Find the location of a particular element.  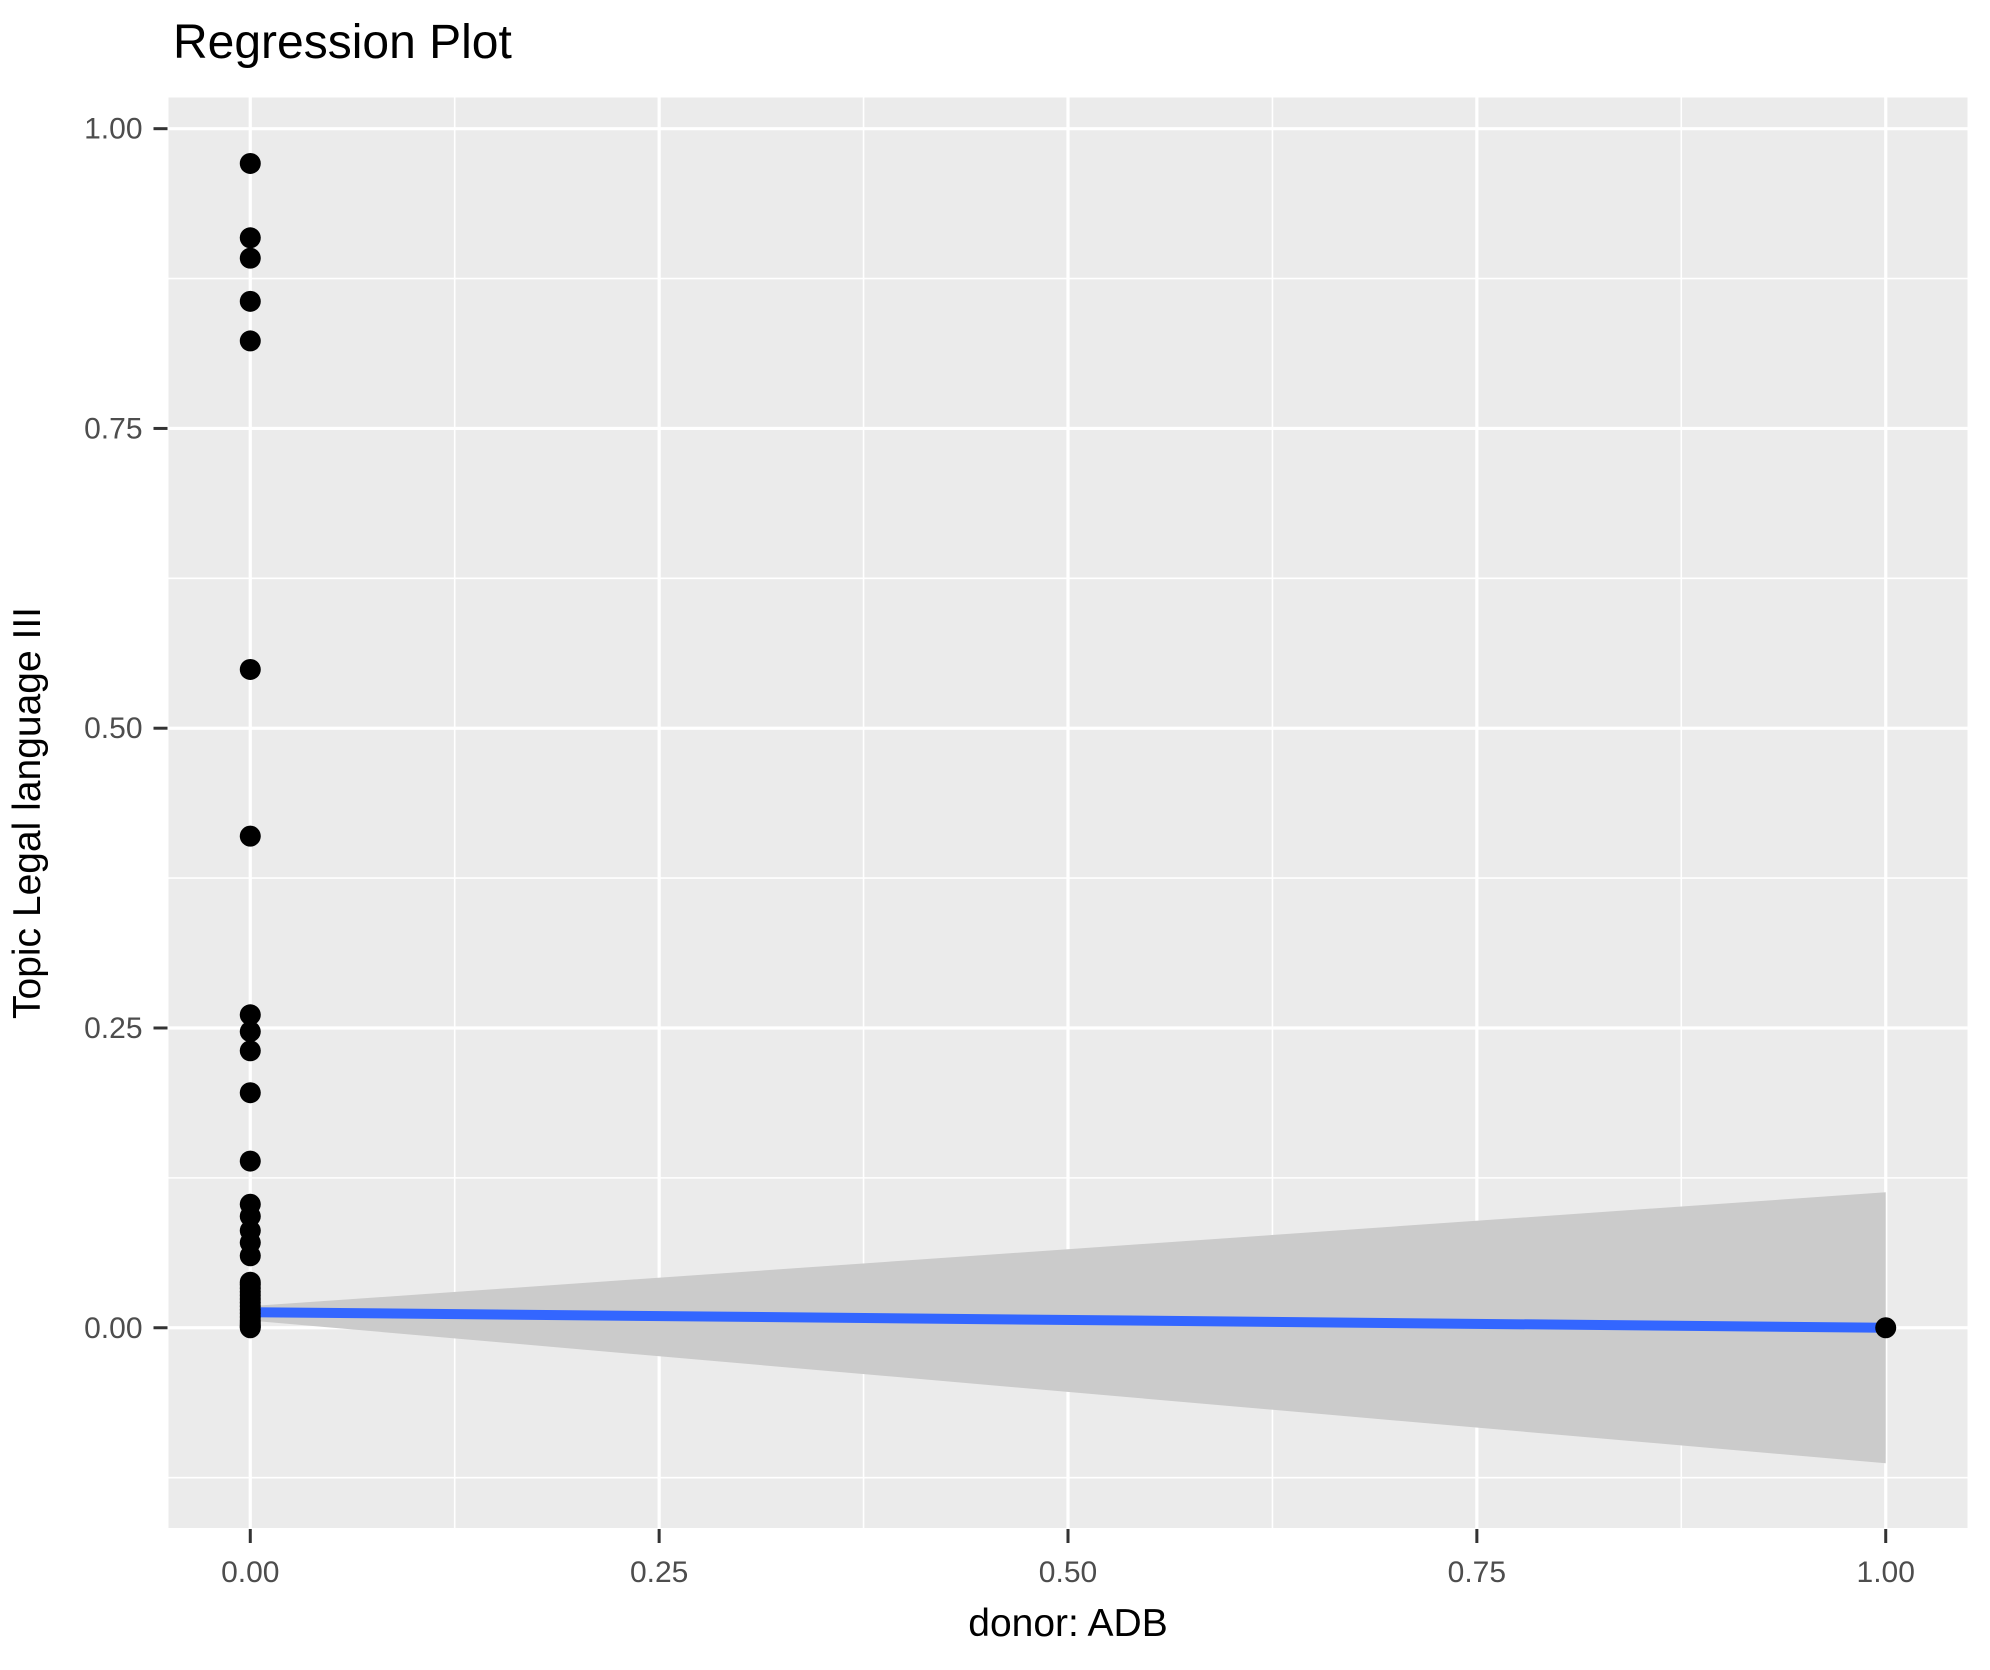

confidence-band is located at coordinates (1068, 1328).